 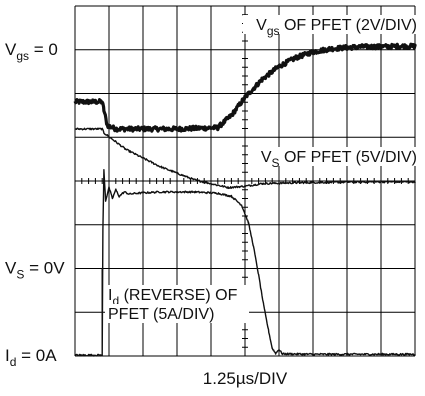 I want to click on vgs-trace-label-bg, so click(x=331, y=24).